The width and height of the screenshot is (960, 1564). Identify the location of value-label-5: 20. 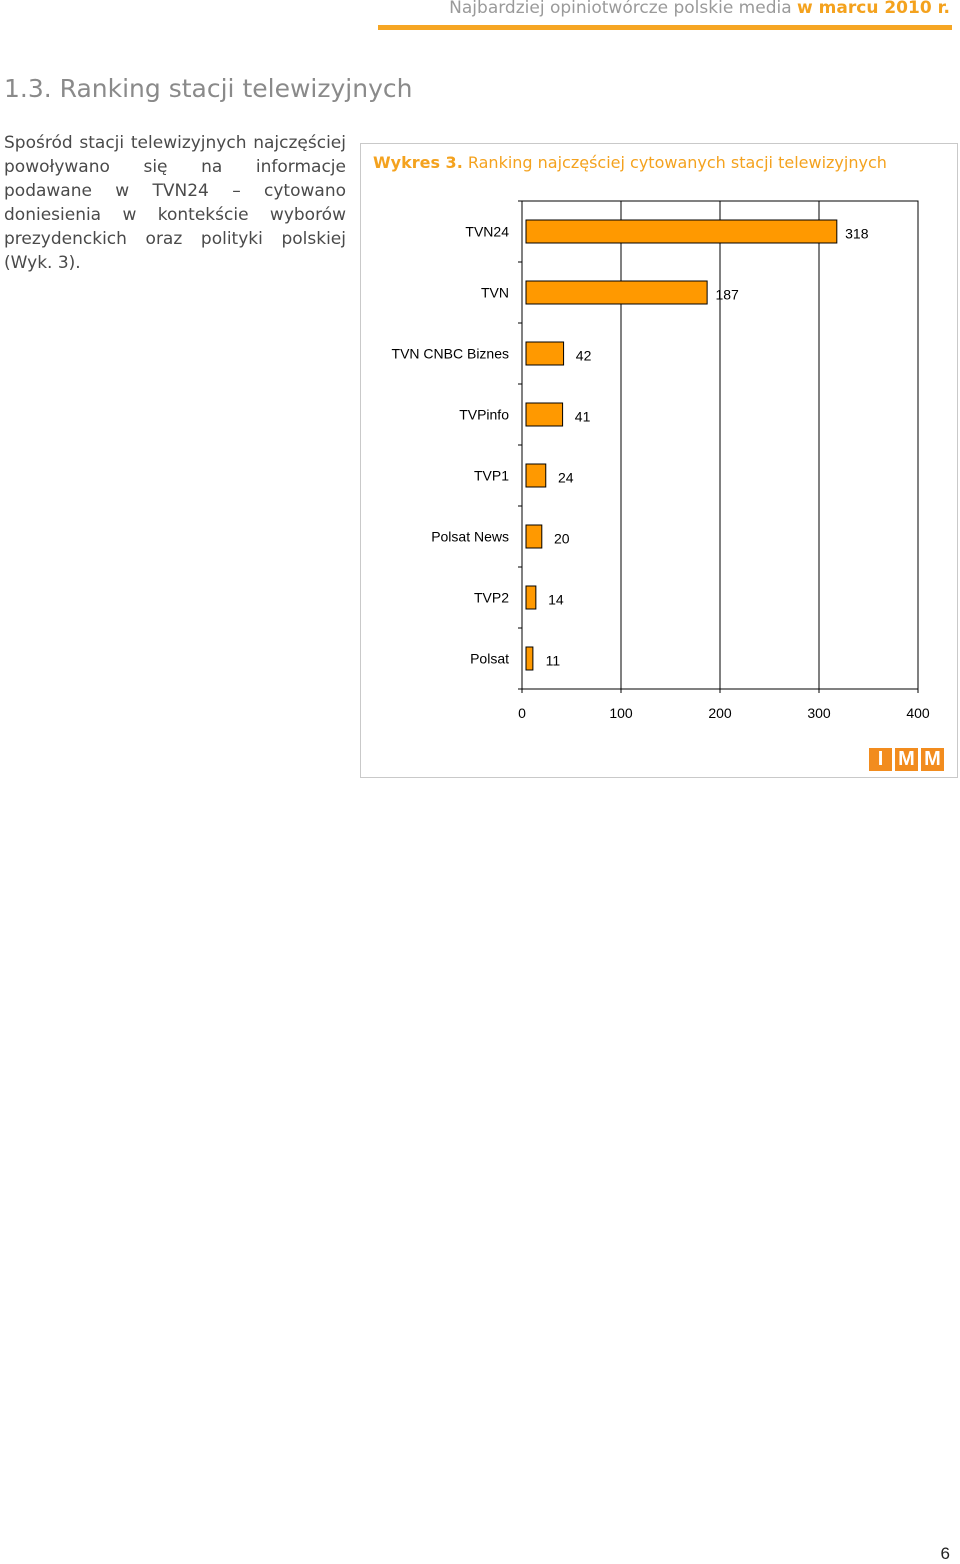
(562, 539).